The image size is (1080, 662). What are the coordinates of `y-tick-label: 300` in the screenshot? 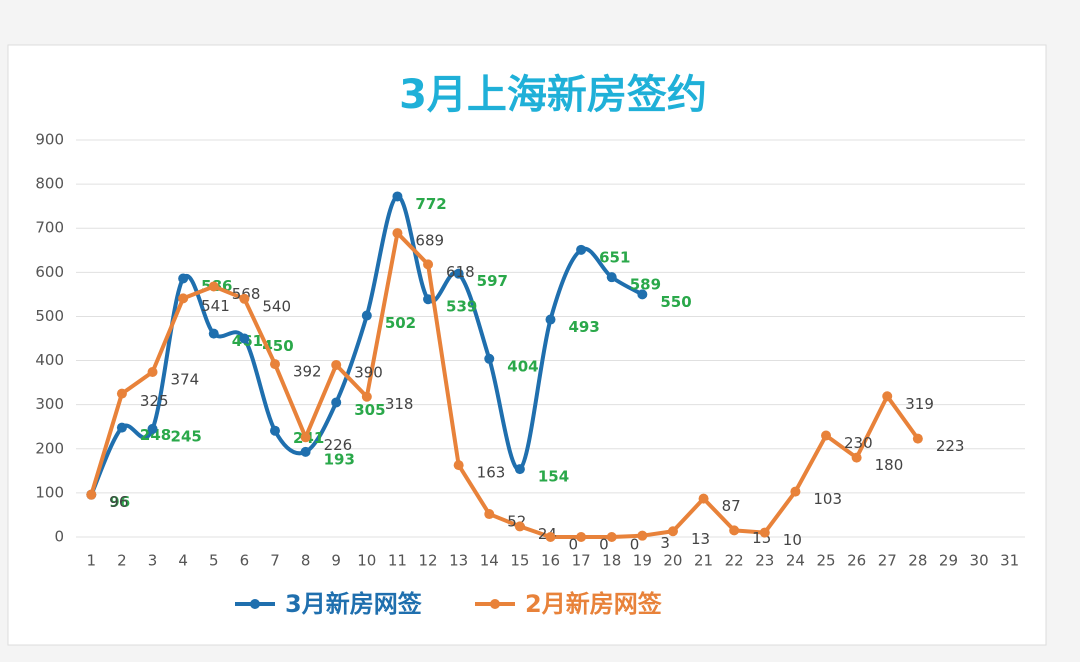 It's located at (49, 404).